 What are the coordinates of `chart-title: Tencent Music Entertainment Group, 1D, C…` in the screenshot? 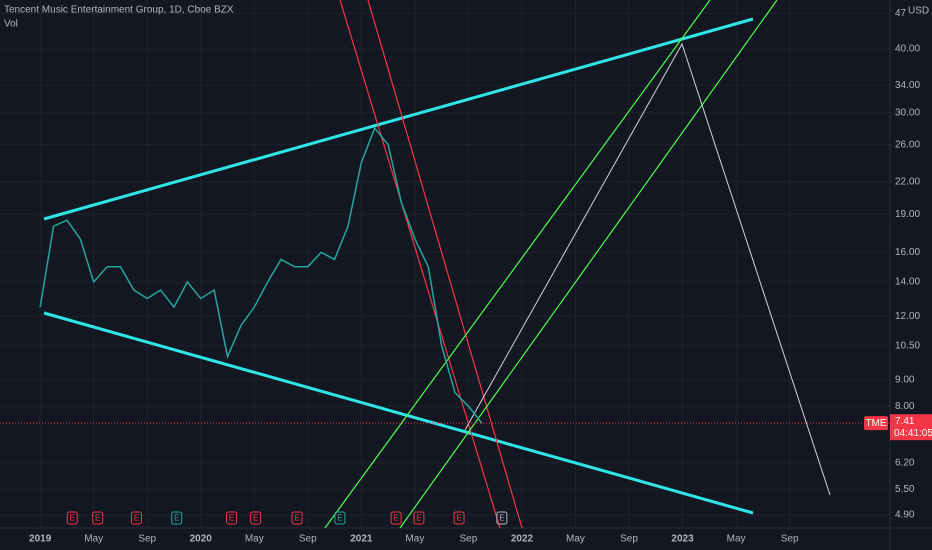 It's located at (119, 10).